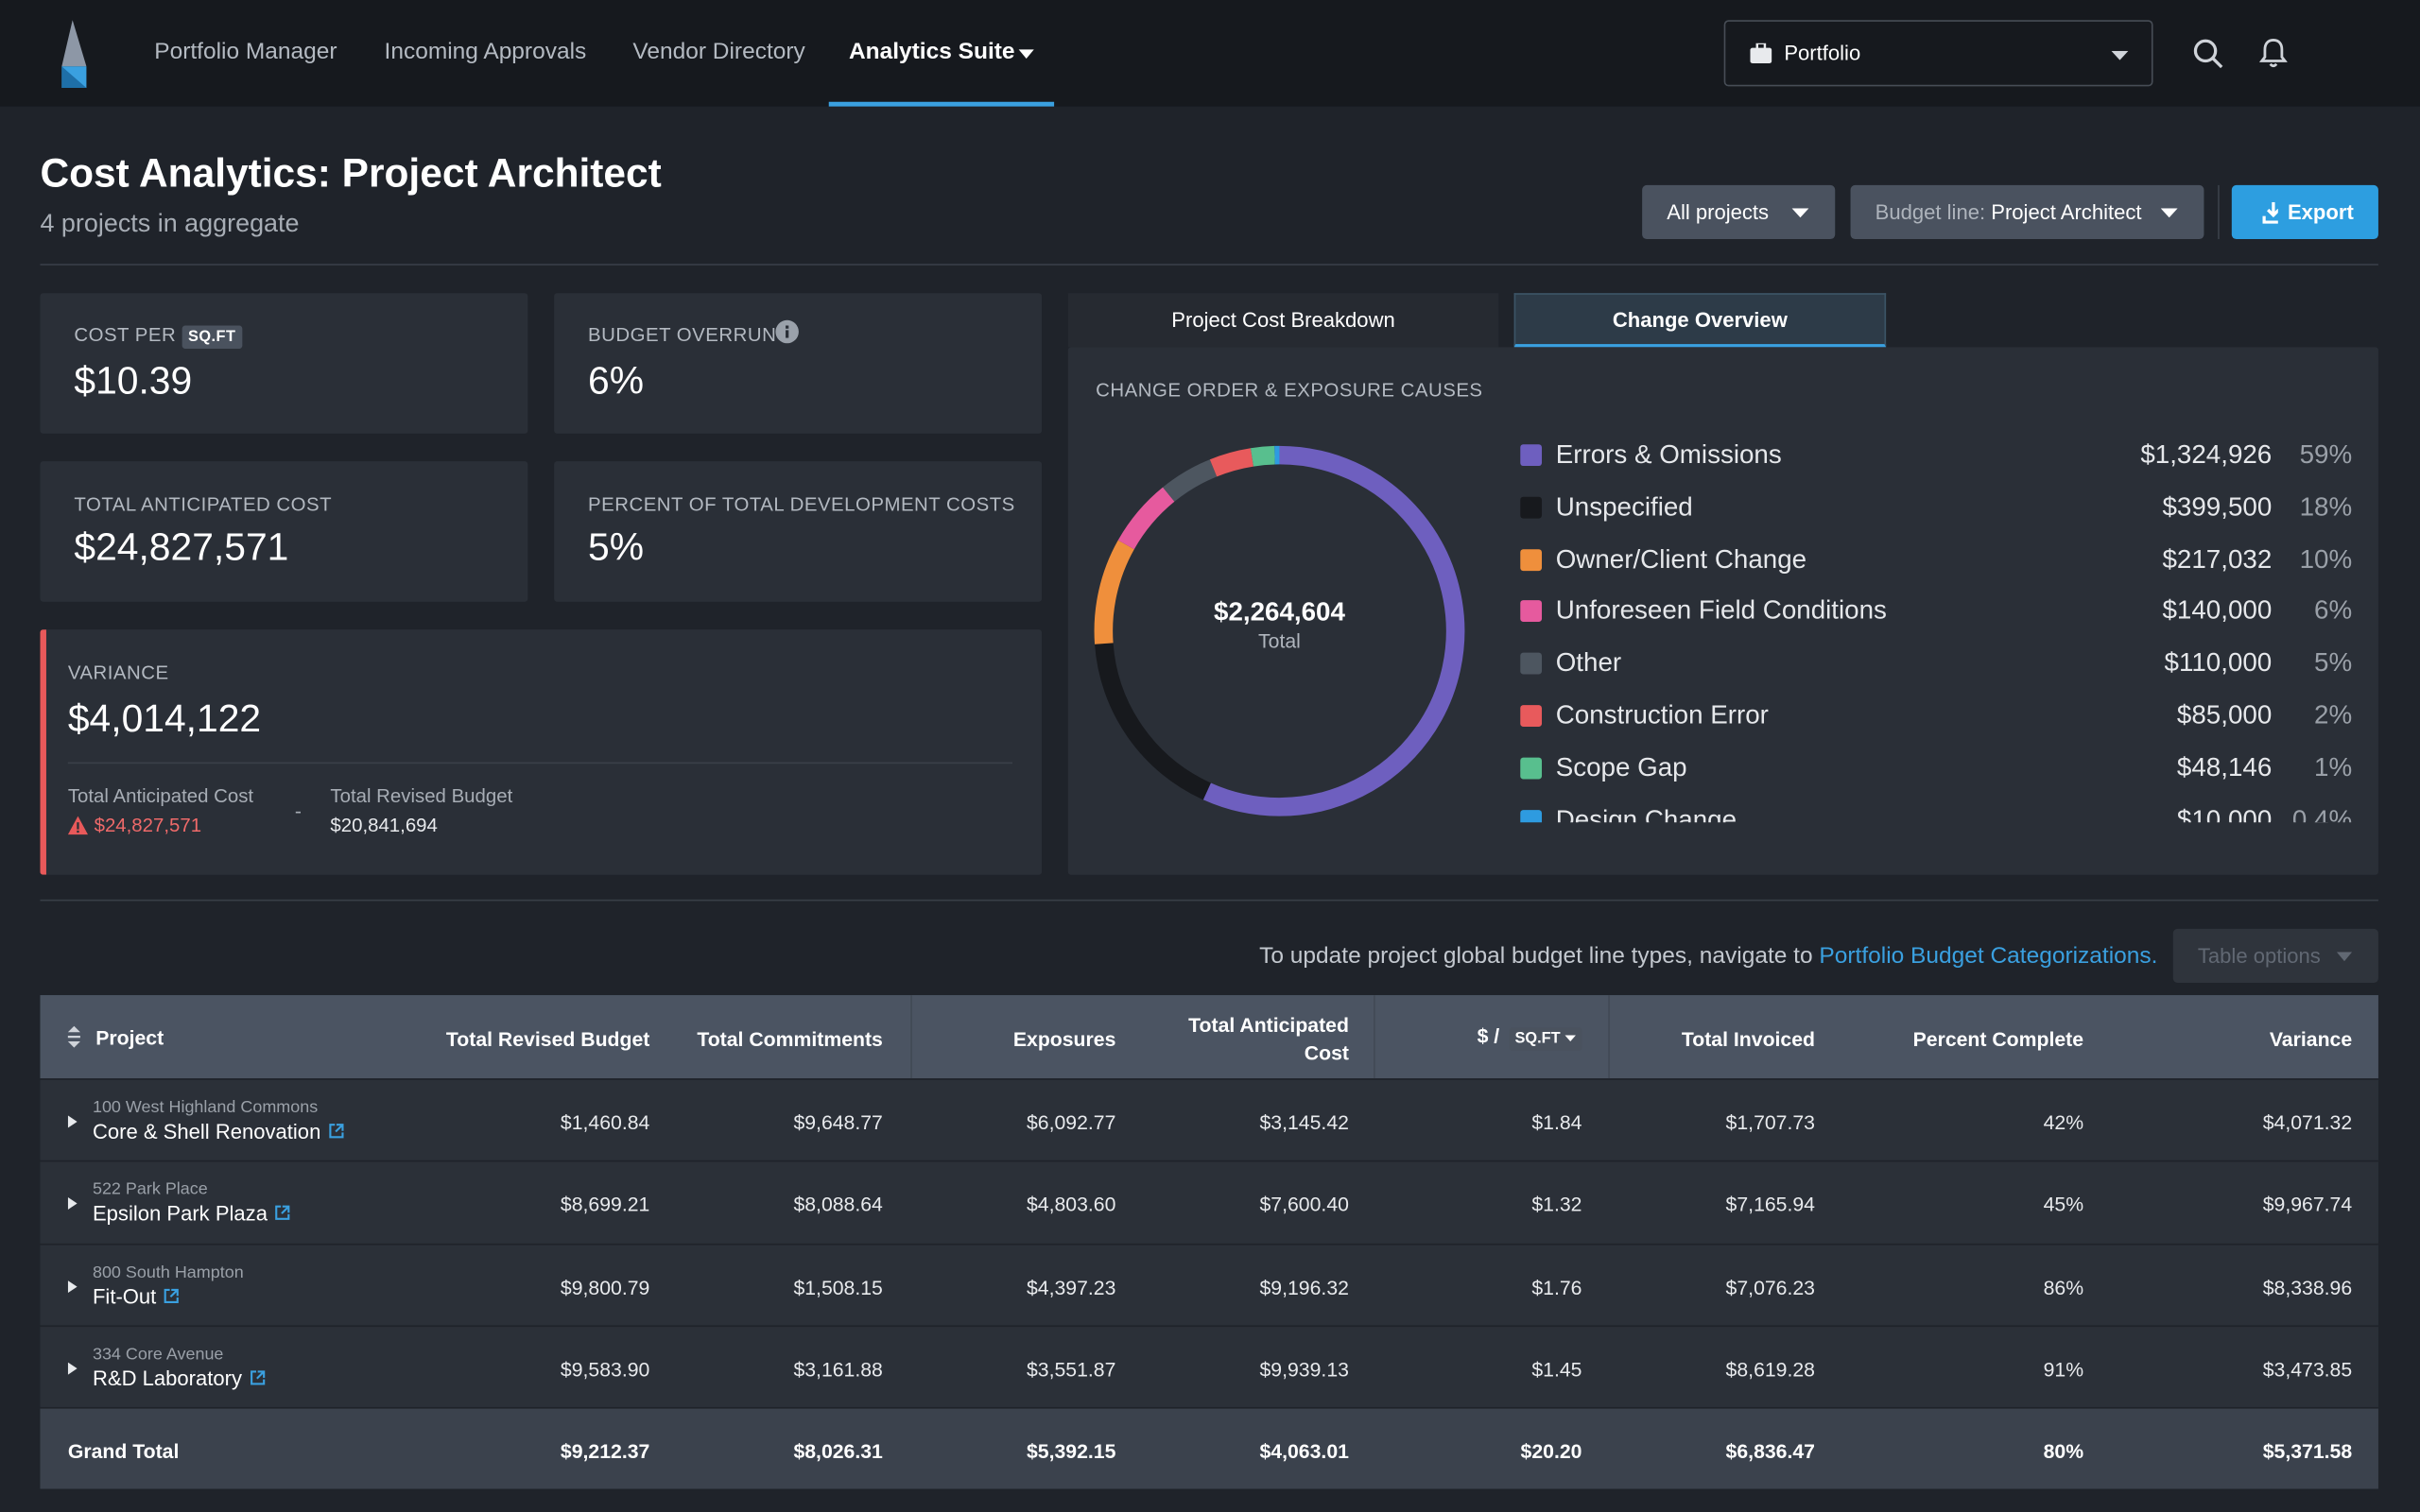 The width and height of the screenshot is (2420, 1512). Describe the element at coordinates (605, 1369) in the screenshot. I see `table-cell: $9,583.90` at that location.